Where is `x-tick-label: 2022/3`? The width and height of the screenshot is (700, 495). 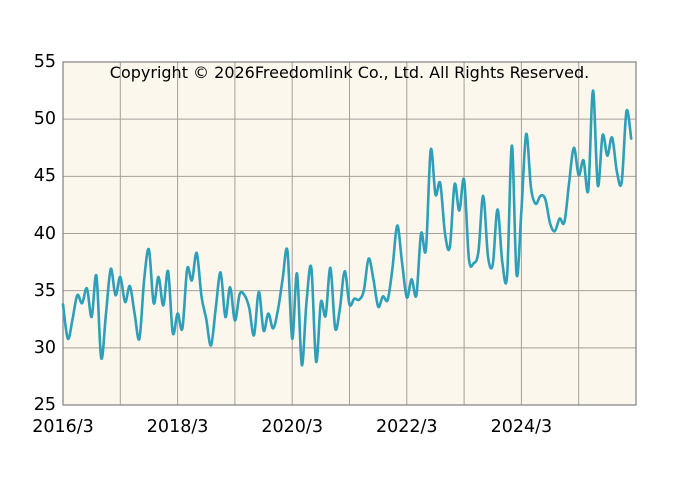 x-tick-label: 2022/3 is located at coordinates (407, 427).